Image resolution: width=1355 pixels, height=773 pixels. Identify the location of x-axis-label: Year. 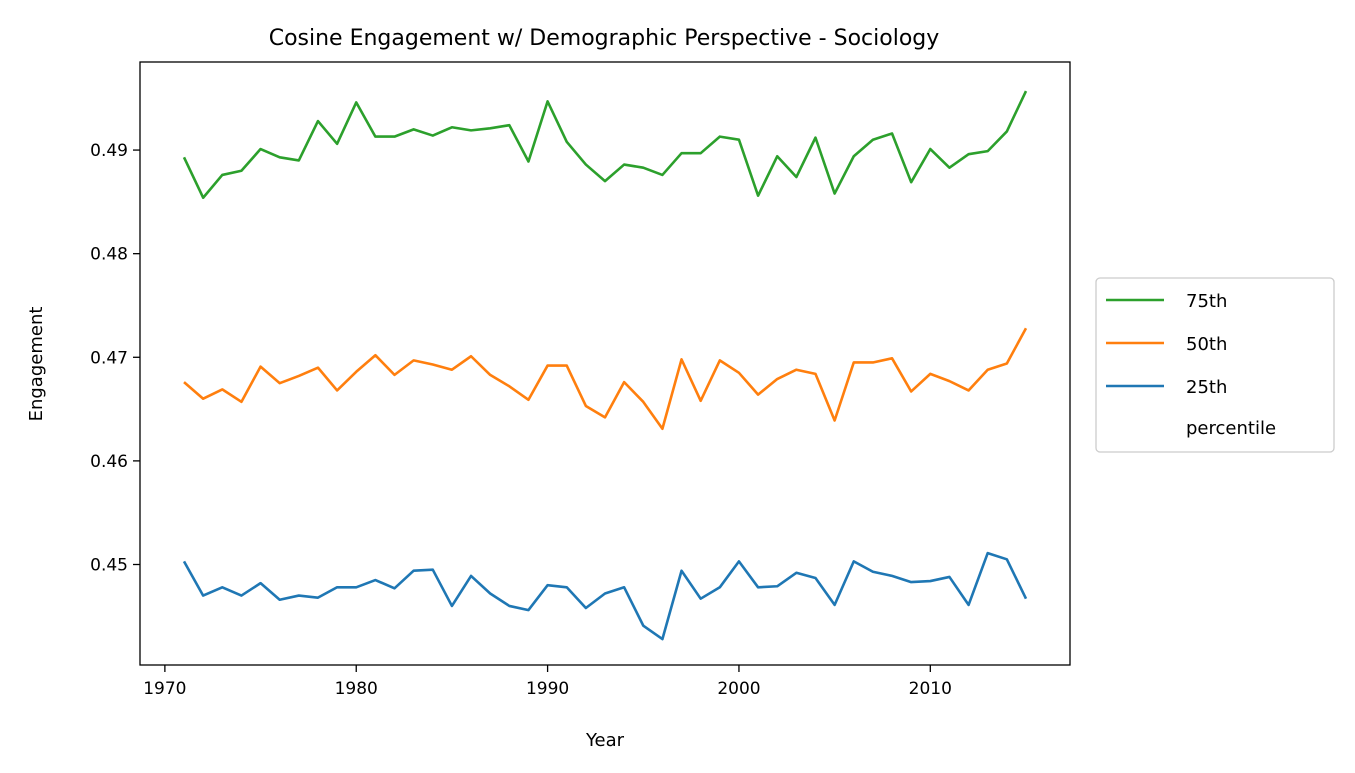
(605, 740).